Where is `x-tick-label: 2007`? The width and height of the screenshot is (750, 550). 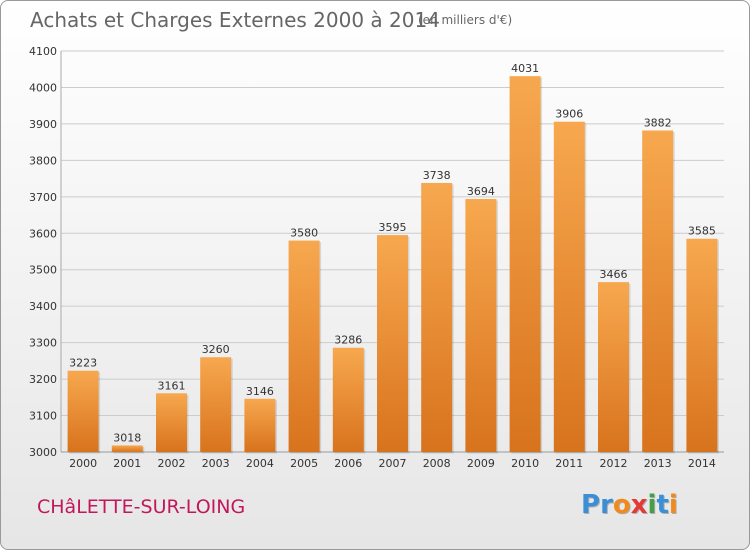 x-tick-label: 2007 is located at coordinates (393, 463).